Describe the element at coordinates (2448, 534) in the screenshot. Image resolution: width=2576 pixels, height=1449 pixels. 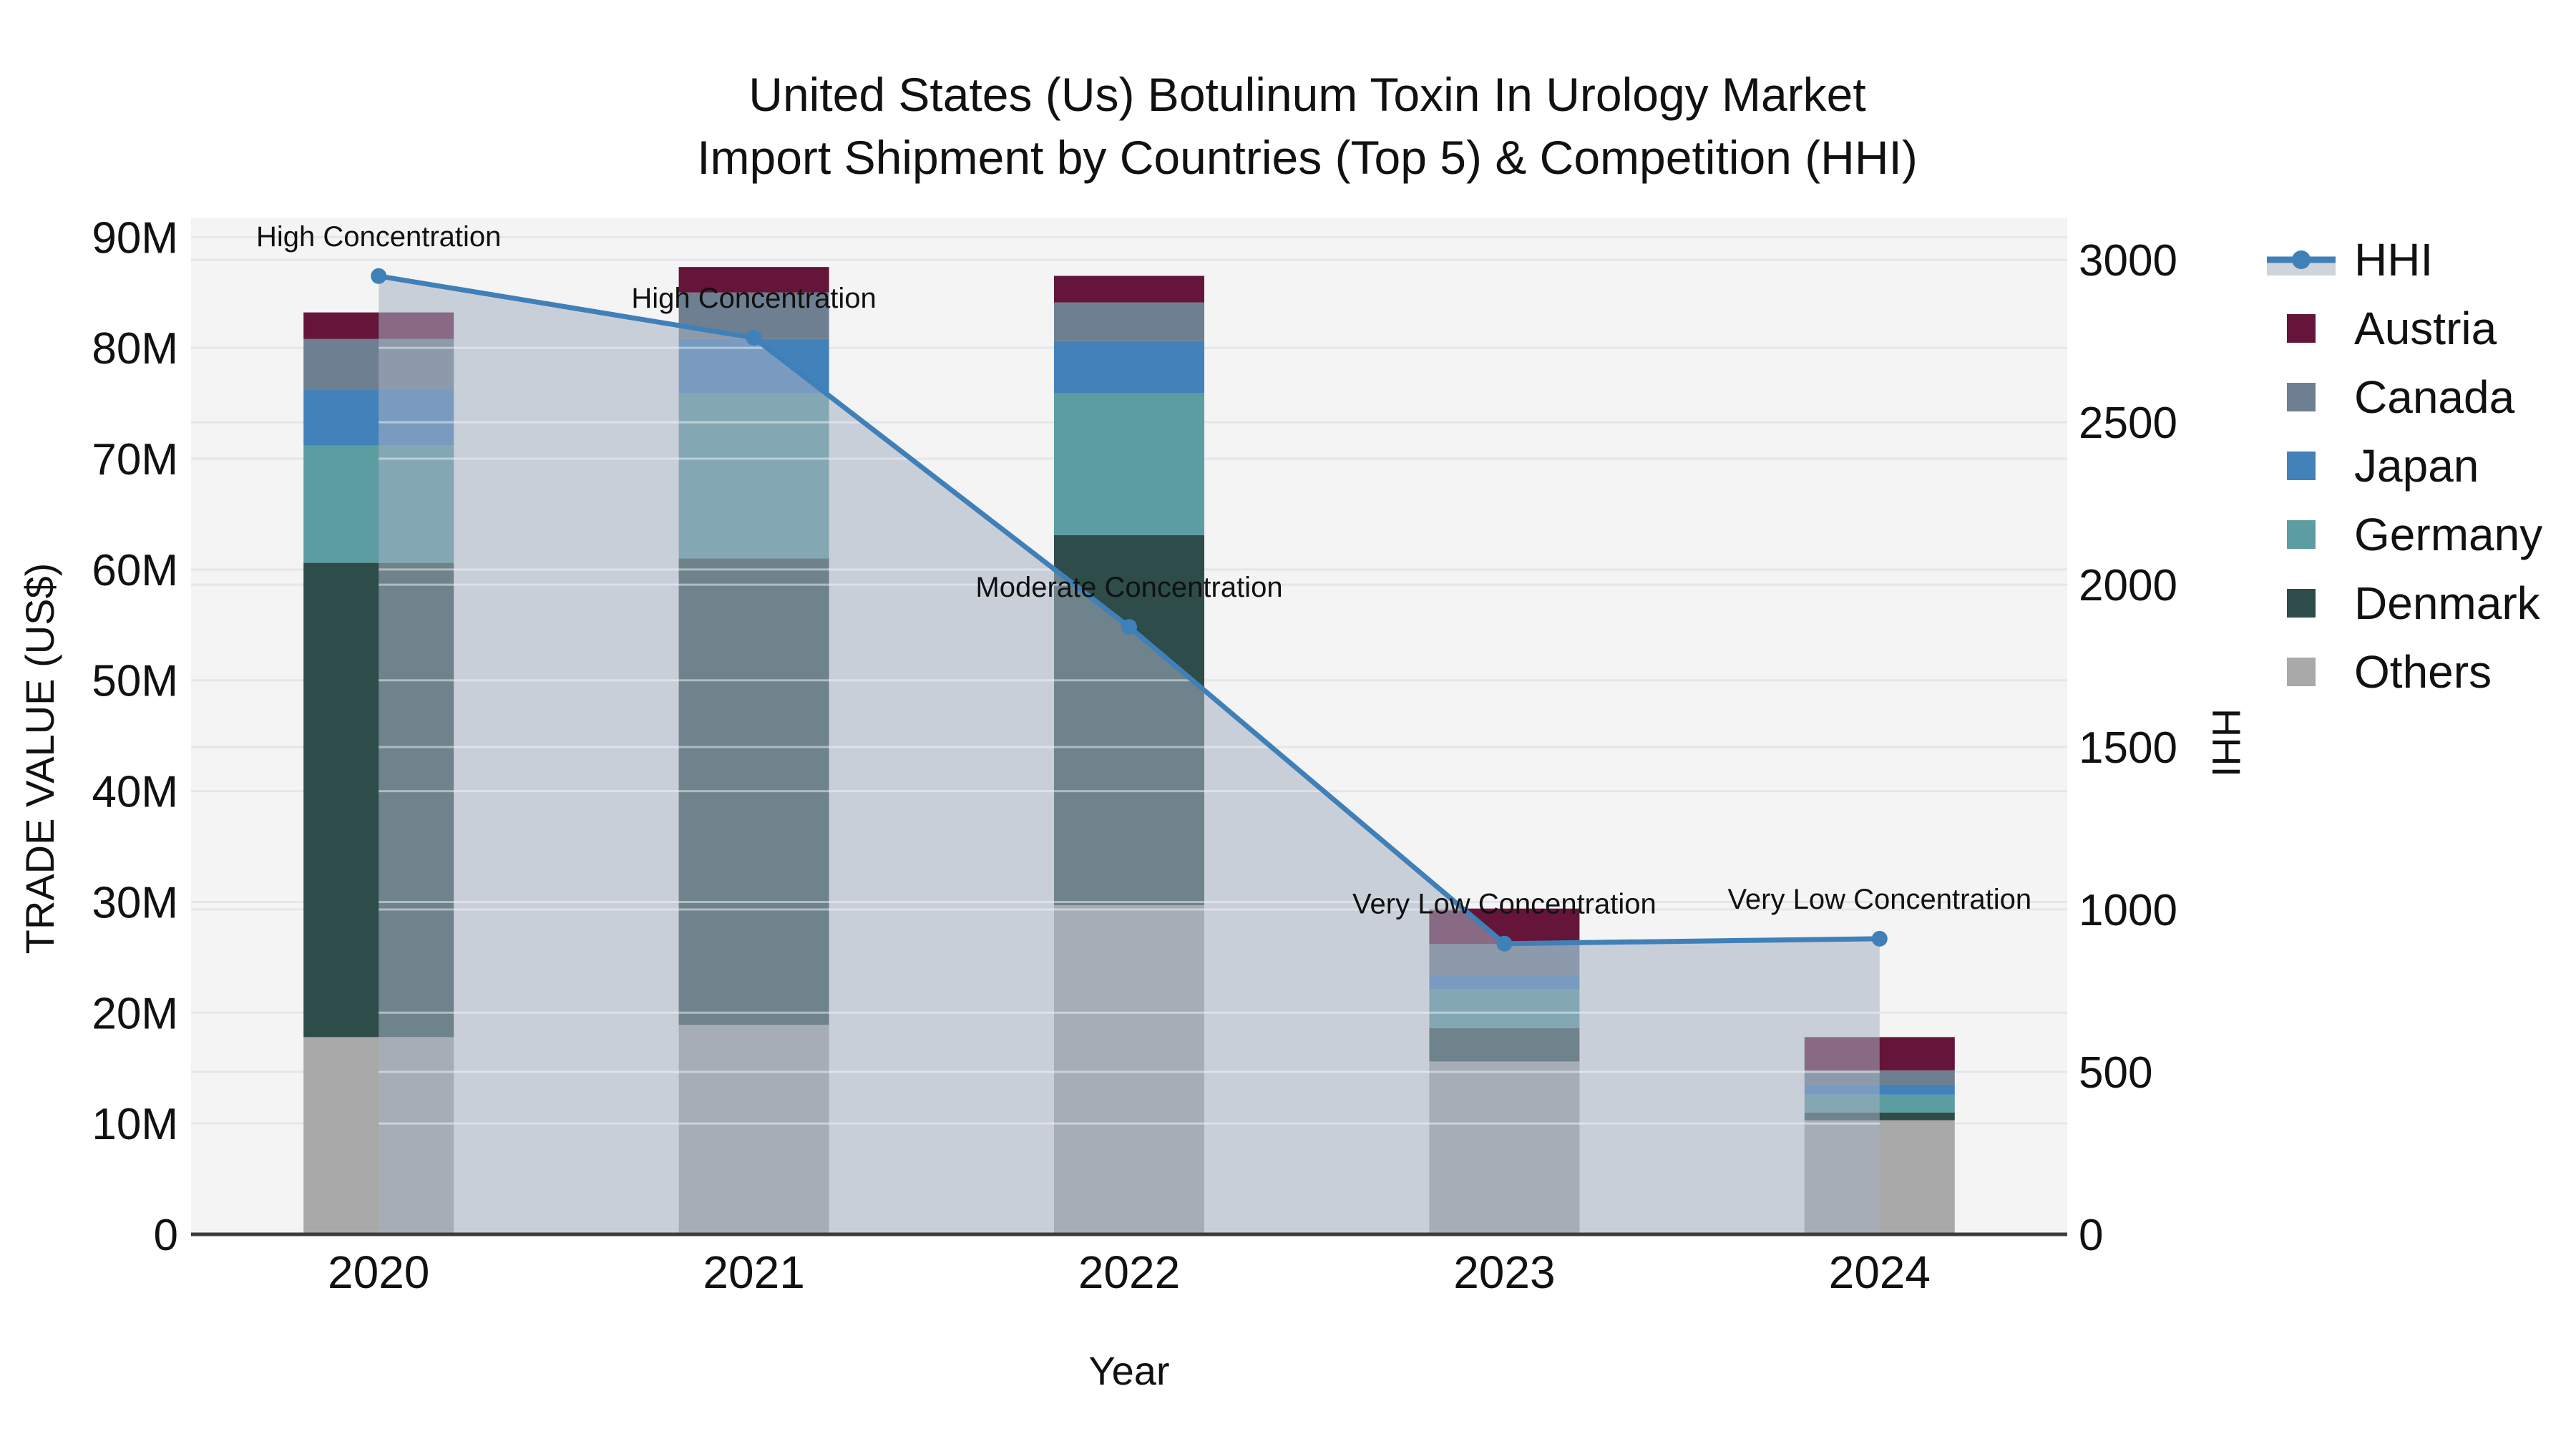
I see `legend-label-germany: Germany` at that location.